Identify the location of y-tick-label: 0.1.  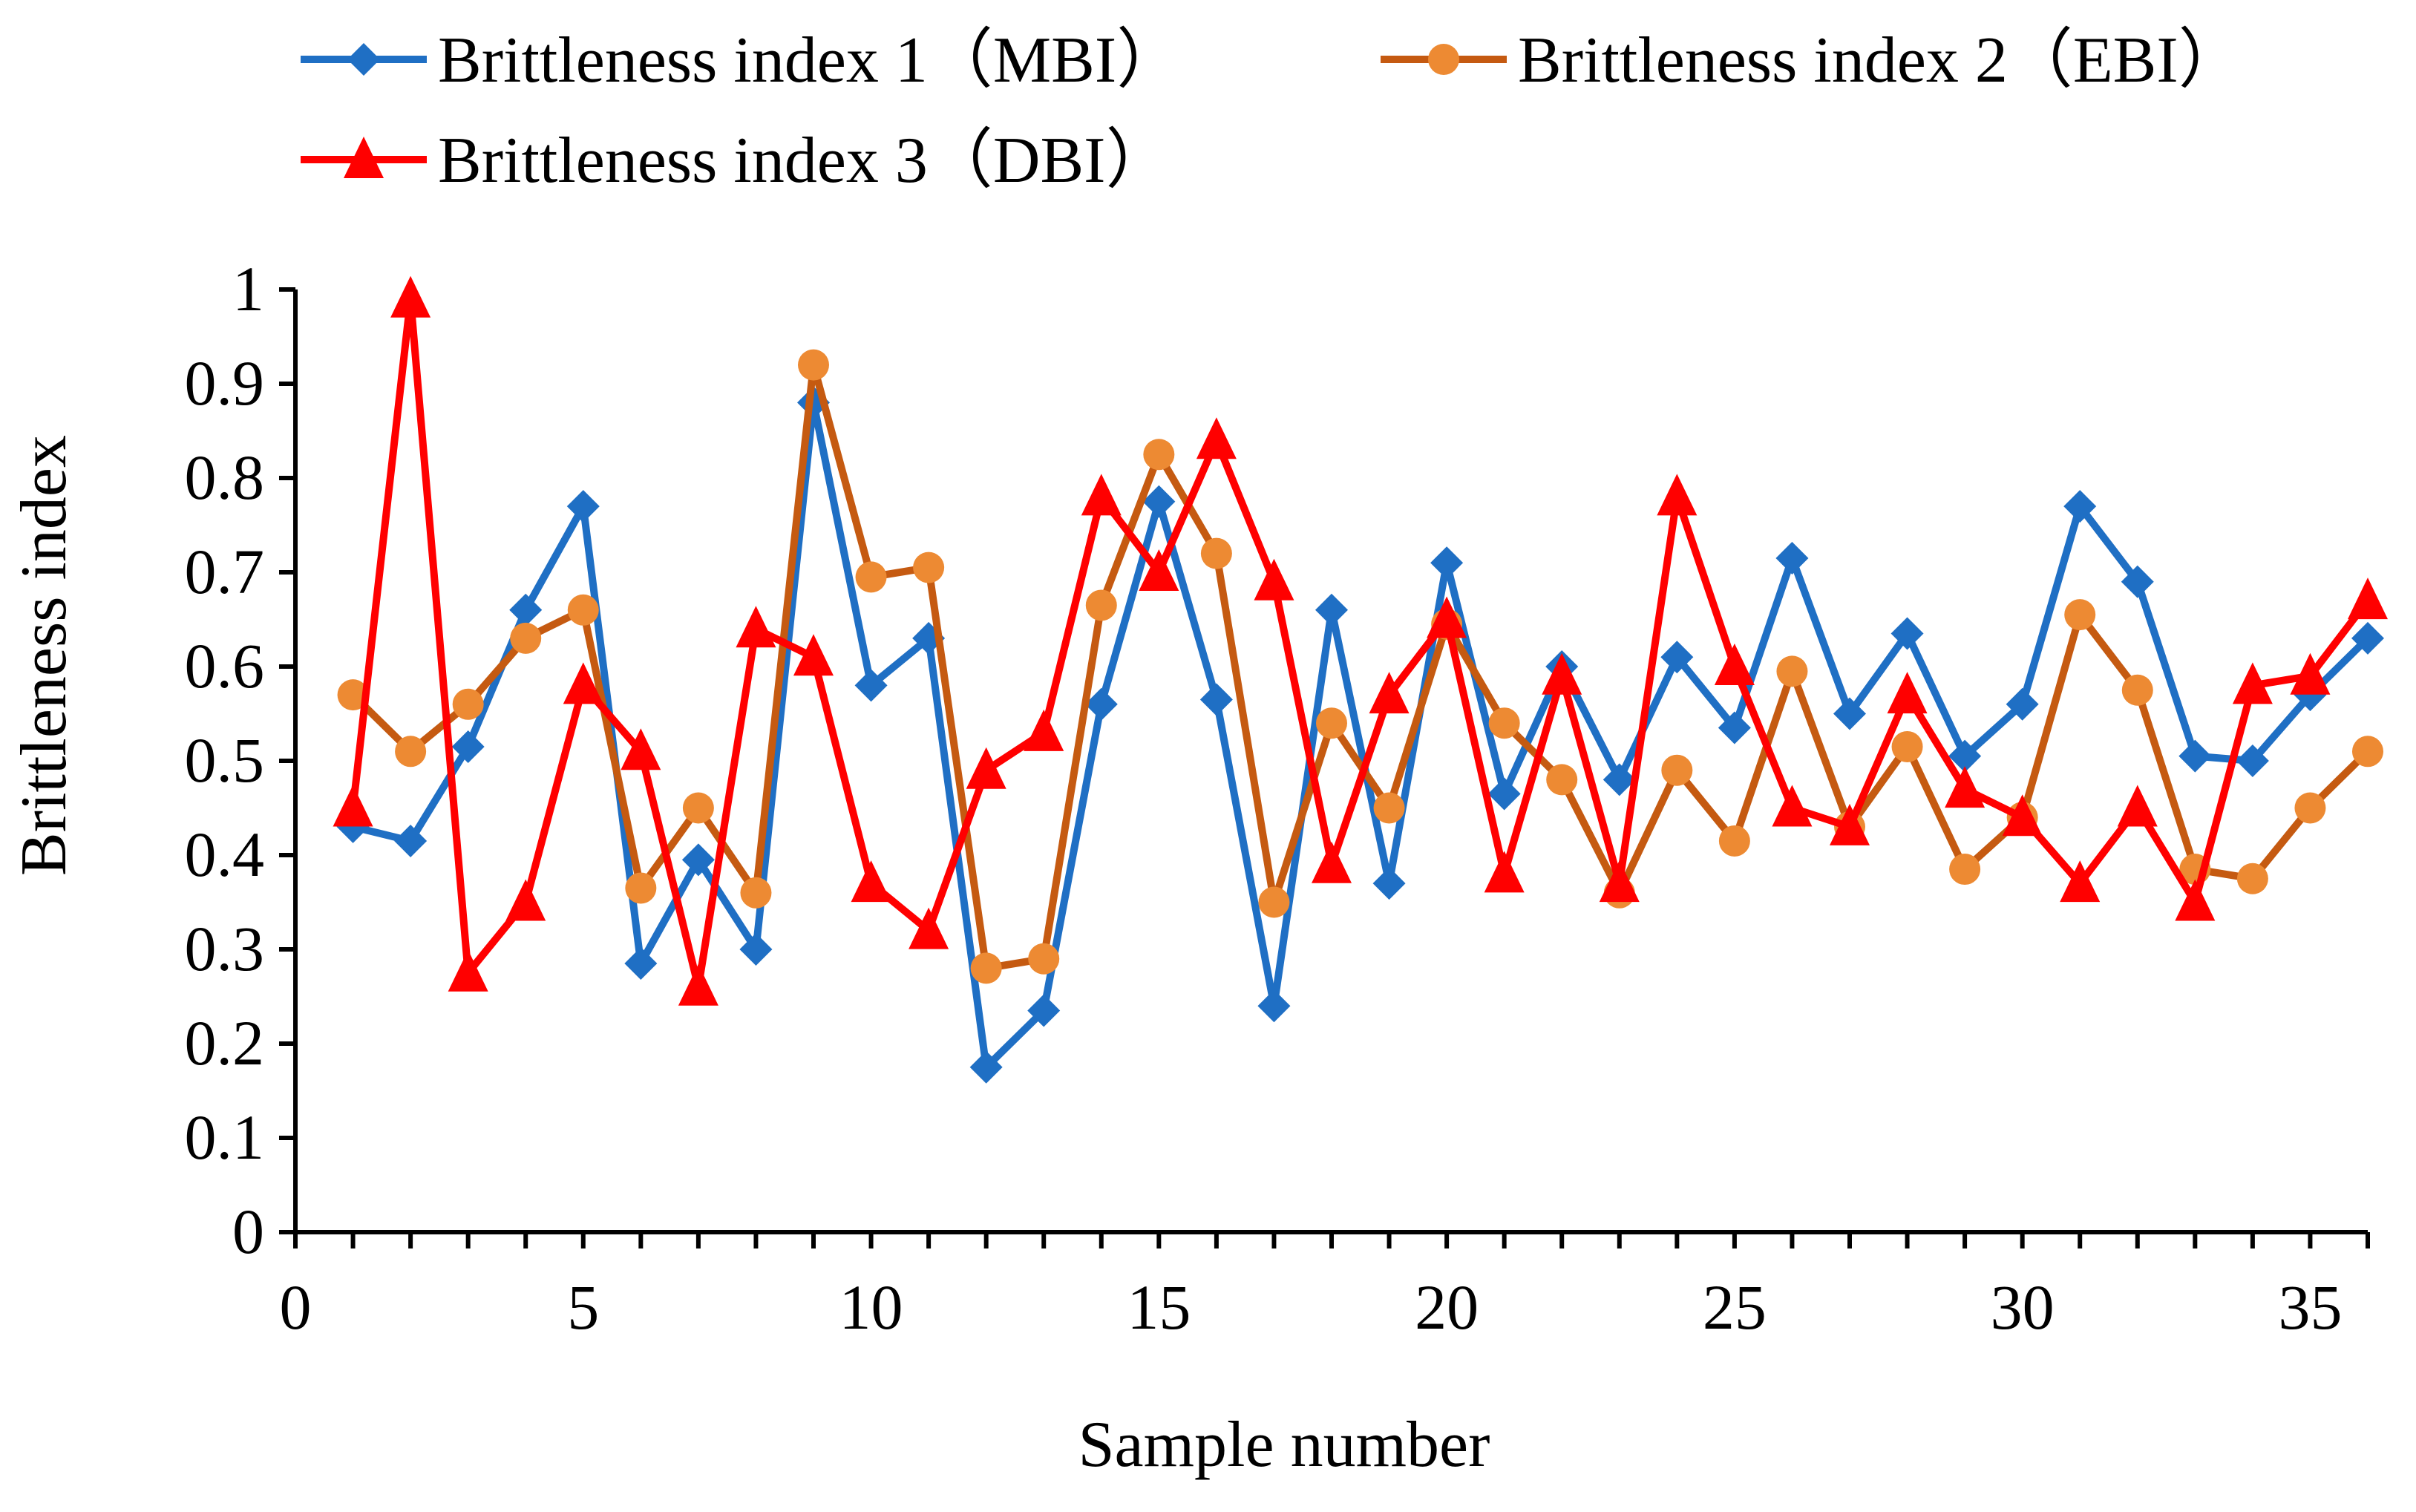
(225, 1137).